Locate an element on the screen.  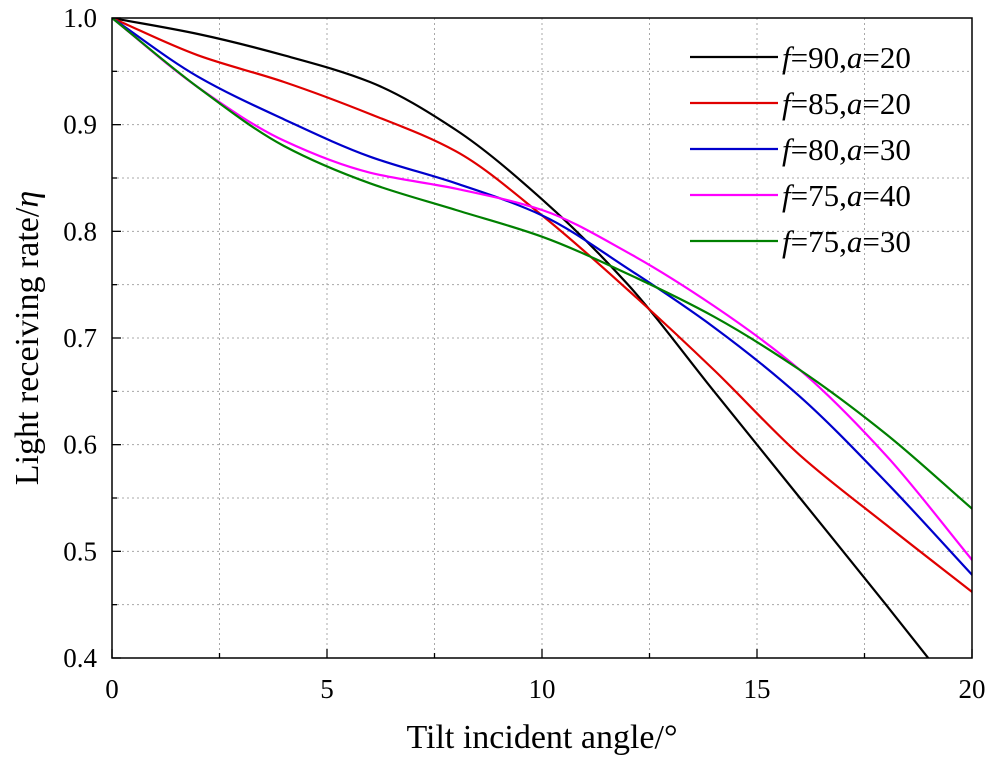
y-tick-label: 0.6 is located at coordinates (80, 445).